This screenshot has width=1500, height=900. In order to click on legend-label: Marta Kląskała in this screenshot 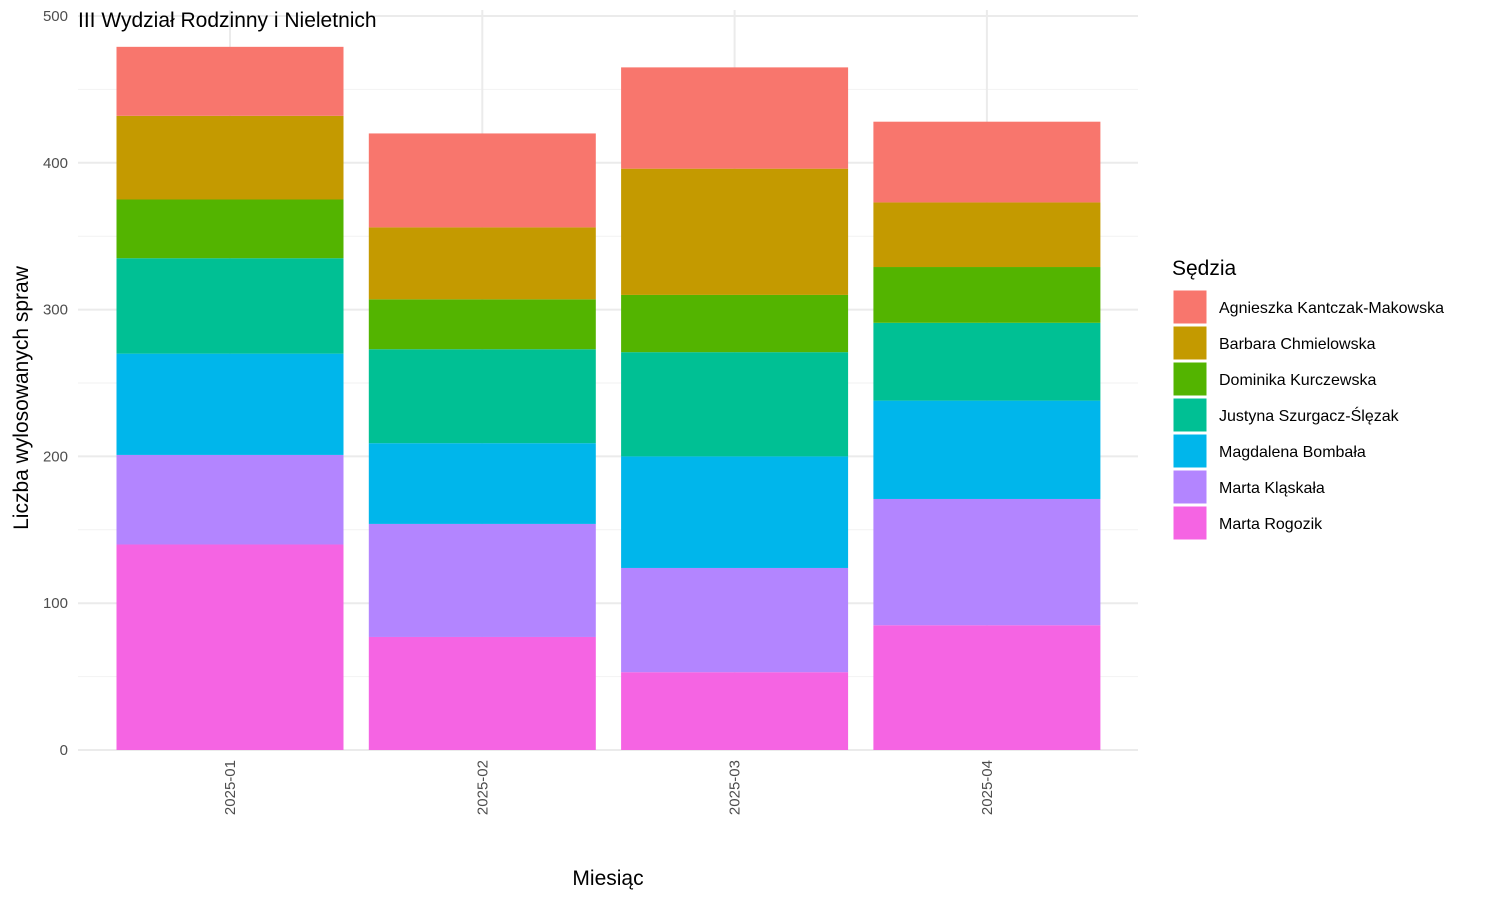, I will do `click(1272, 488)`.